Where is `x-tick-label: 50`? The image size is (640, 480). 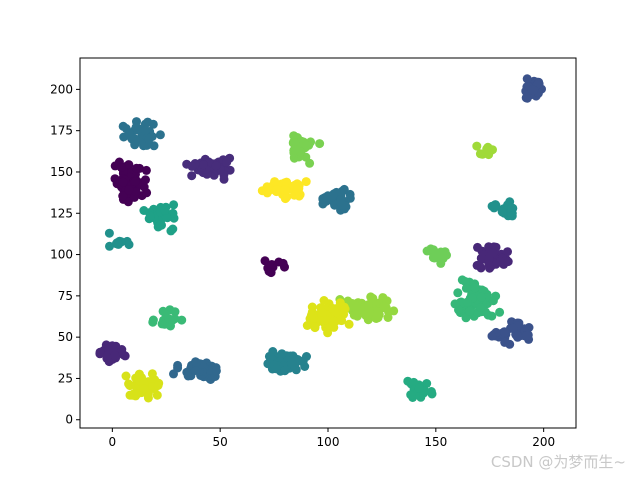
x-tick-label: 50 is located at coordinates (220, 442).